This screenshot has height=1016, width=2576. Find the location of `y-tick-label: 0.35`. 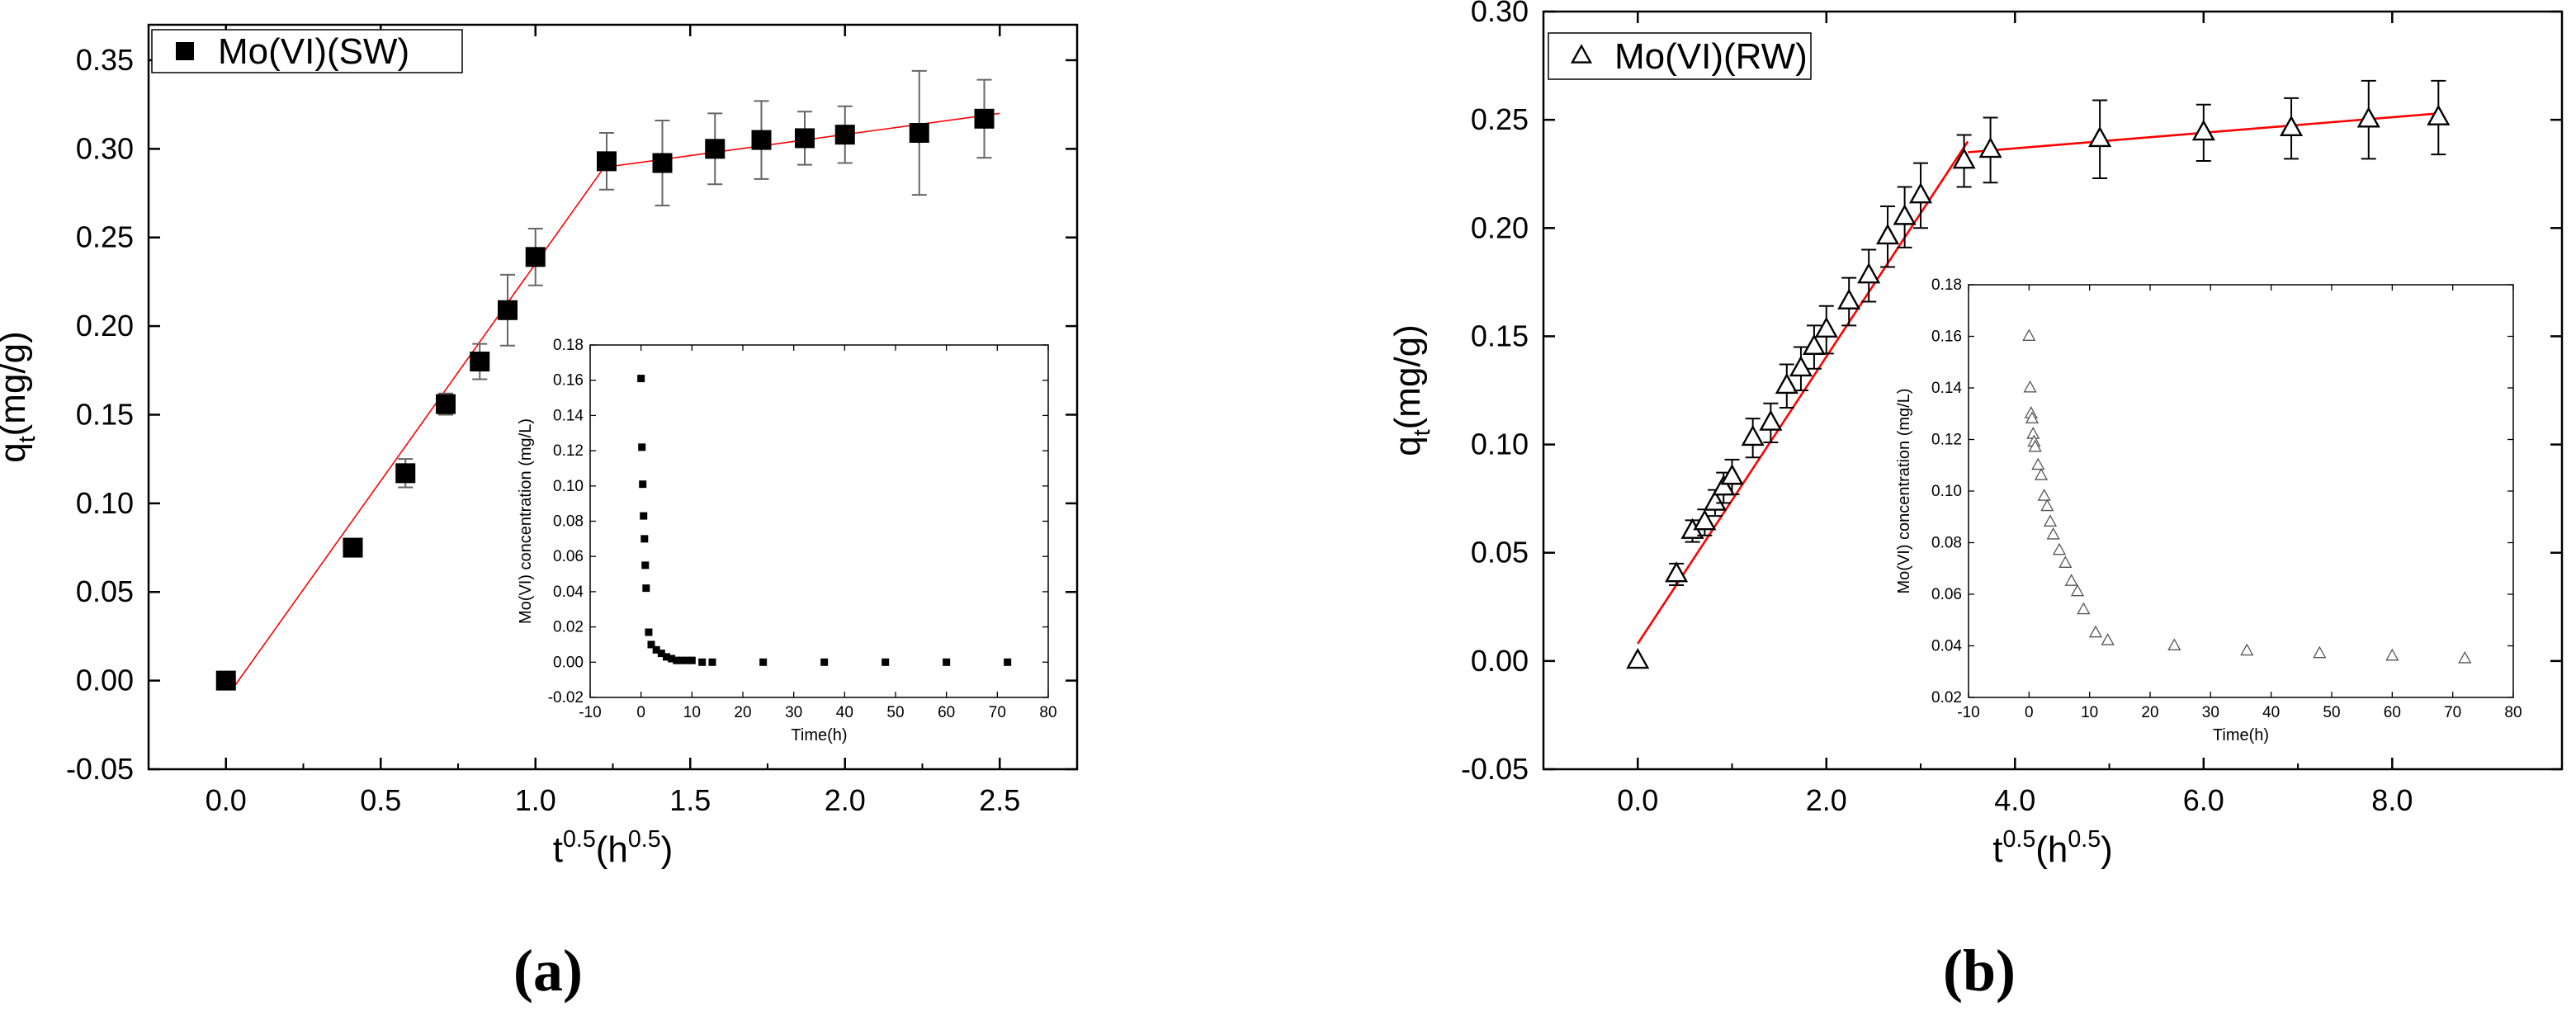

y-tick-label: 0.35 is located at coordinates (105, 60).